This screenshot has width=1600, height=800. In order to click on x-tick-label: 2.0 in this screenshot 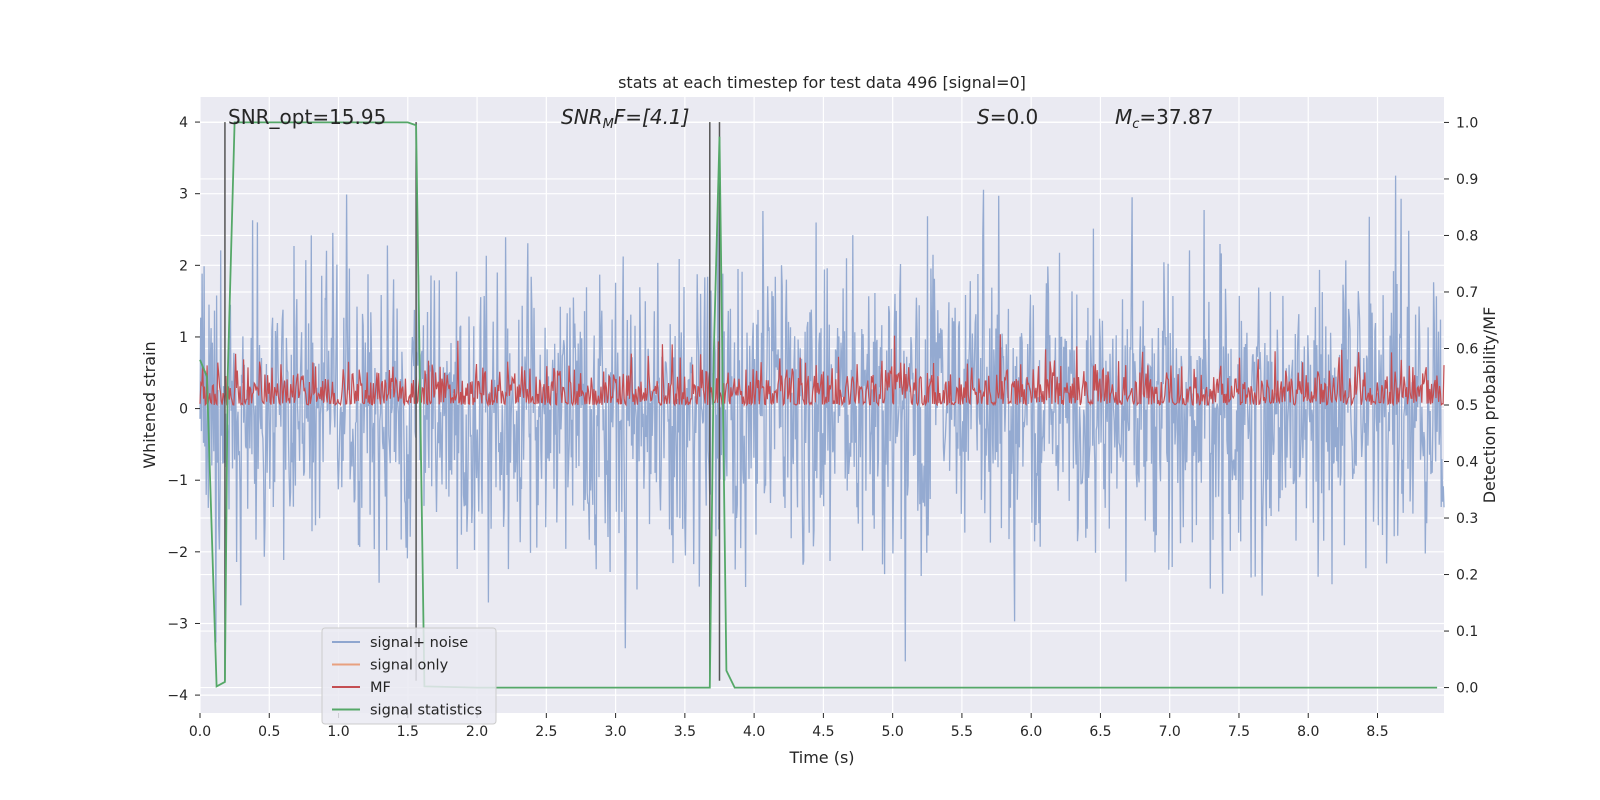, I will do `click(477, 732)`.